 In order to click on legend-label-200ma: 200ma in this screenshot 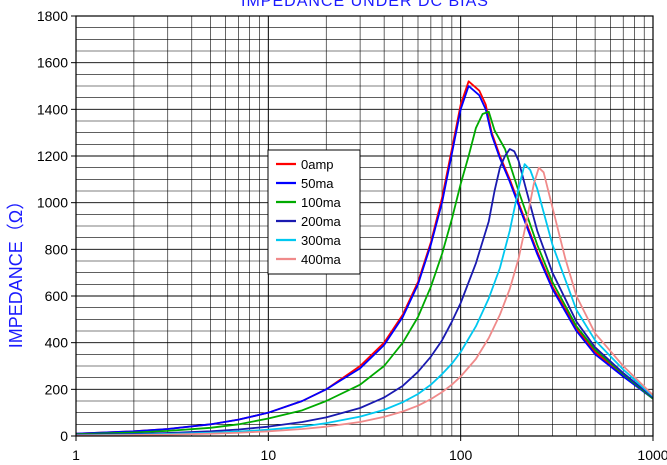, I will do `click(321, 221)`.